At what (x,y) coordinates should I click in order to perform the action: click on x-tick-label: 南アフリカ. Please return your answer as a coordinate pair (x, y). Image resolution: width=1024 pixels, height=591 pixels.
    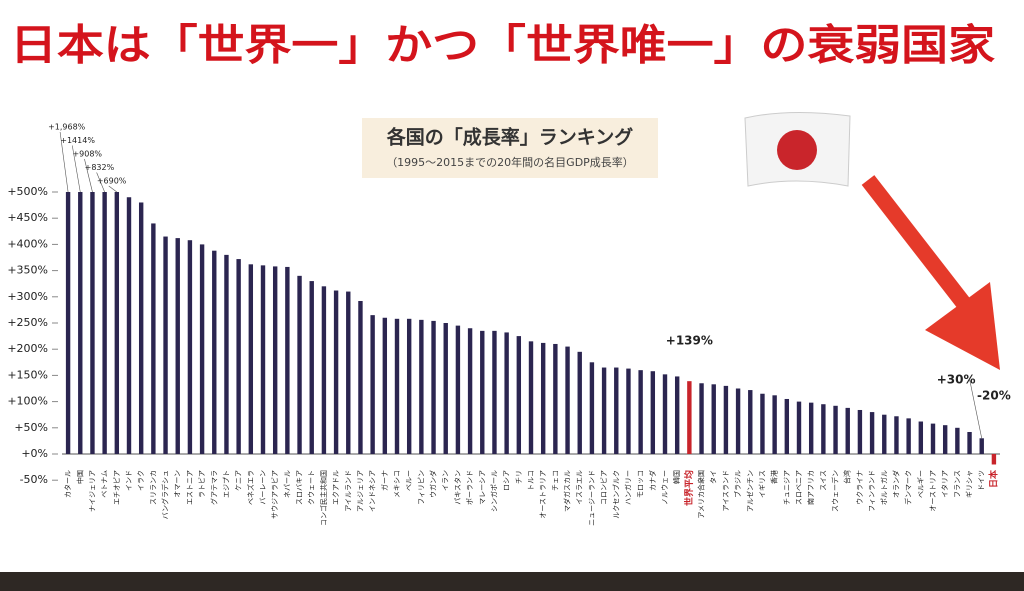
    Looking at the image, I should click on (810, 487).